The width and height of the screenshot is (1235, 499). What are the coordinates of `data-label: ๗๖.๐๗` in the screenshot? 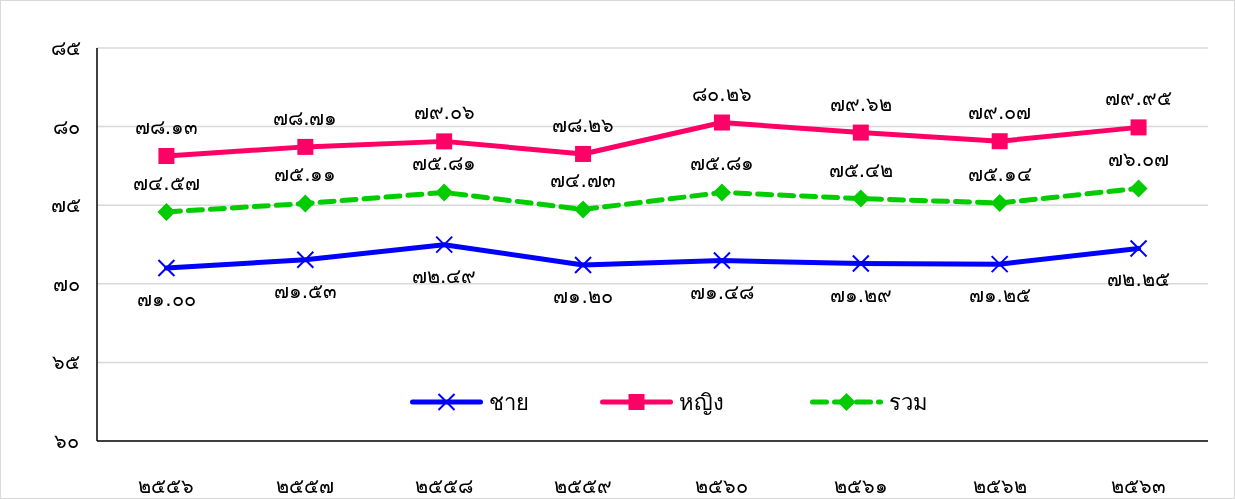 It's located at (1138, 159).